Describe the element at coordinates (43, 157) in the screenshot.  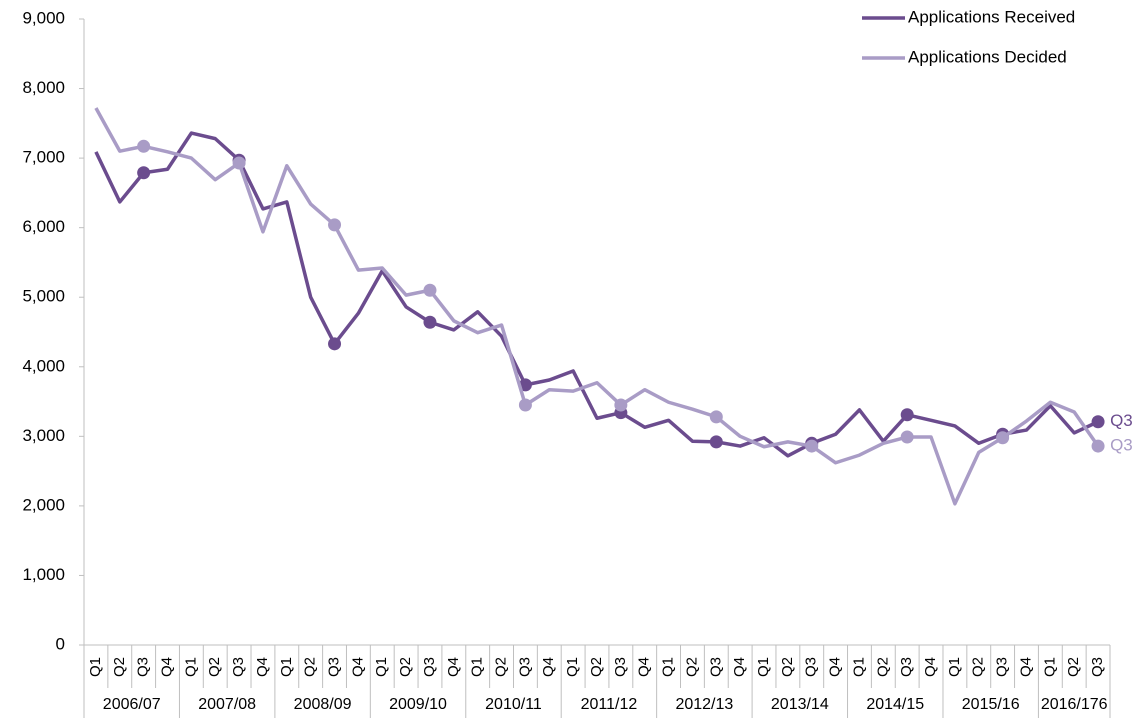
I see `y-tick-label: 7,000` at that location.